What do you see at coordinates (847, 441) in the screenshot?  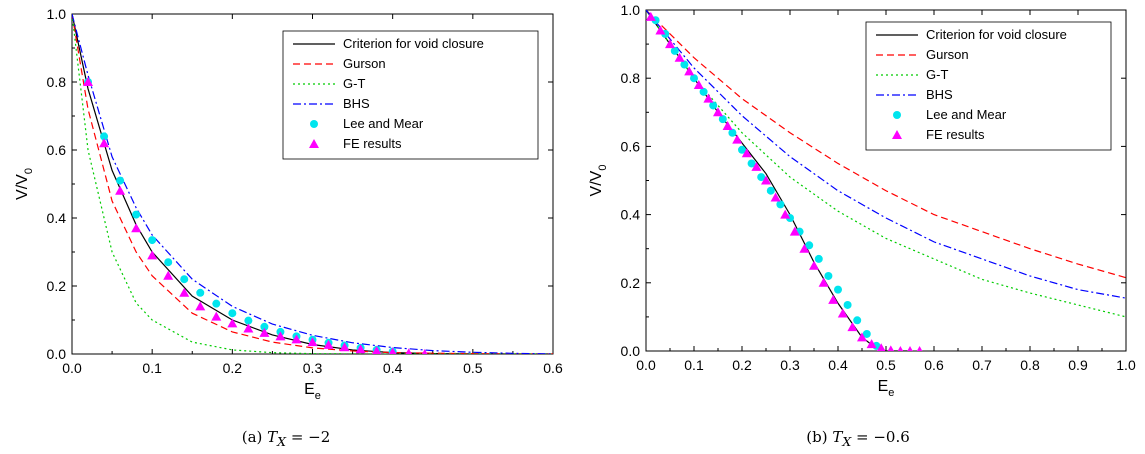 I see `caption-b-sub: X` at bounding box center [847, 441].